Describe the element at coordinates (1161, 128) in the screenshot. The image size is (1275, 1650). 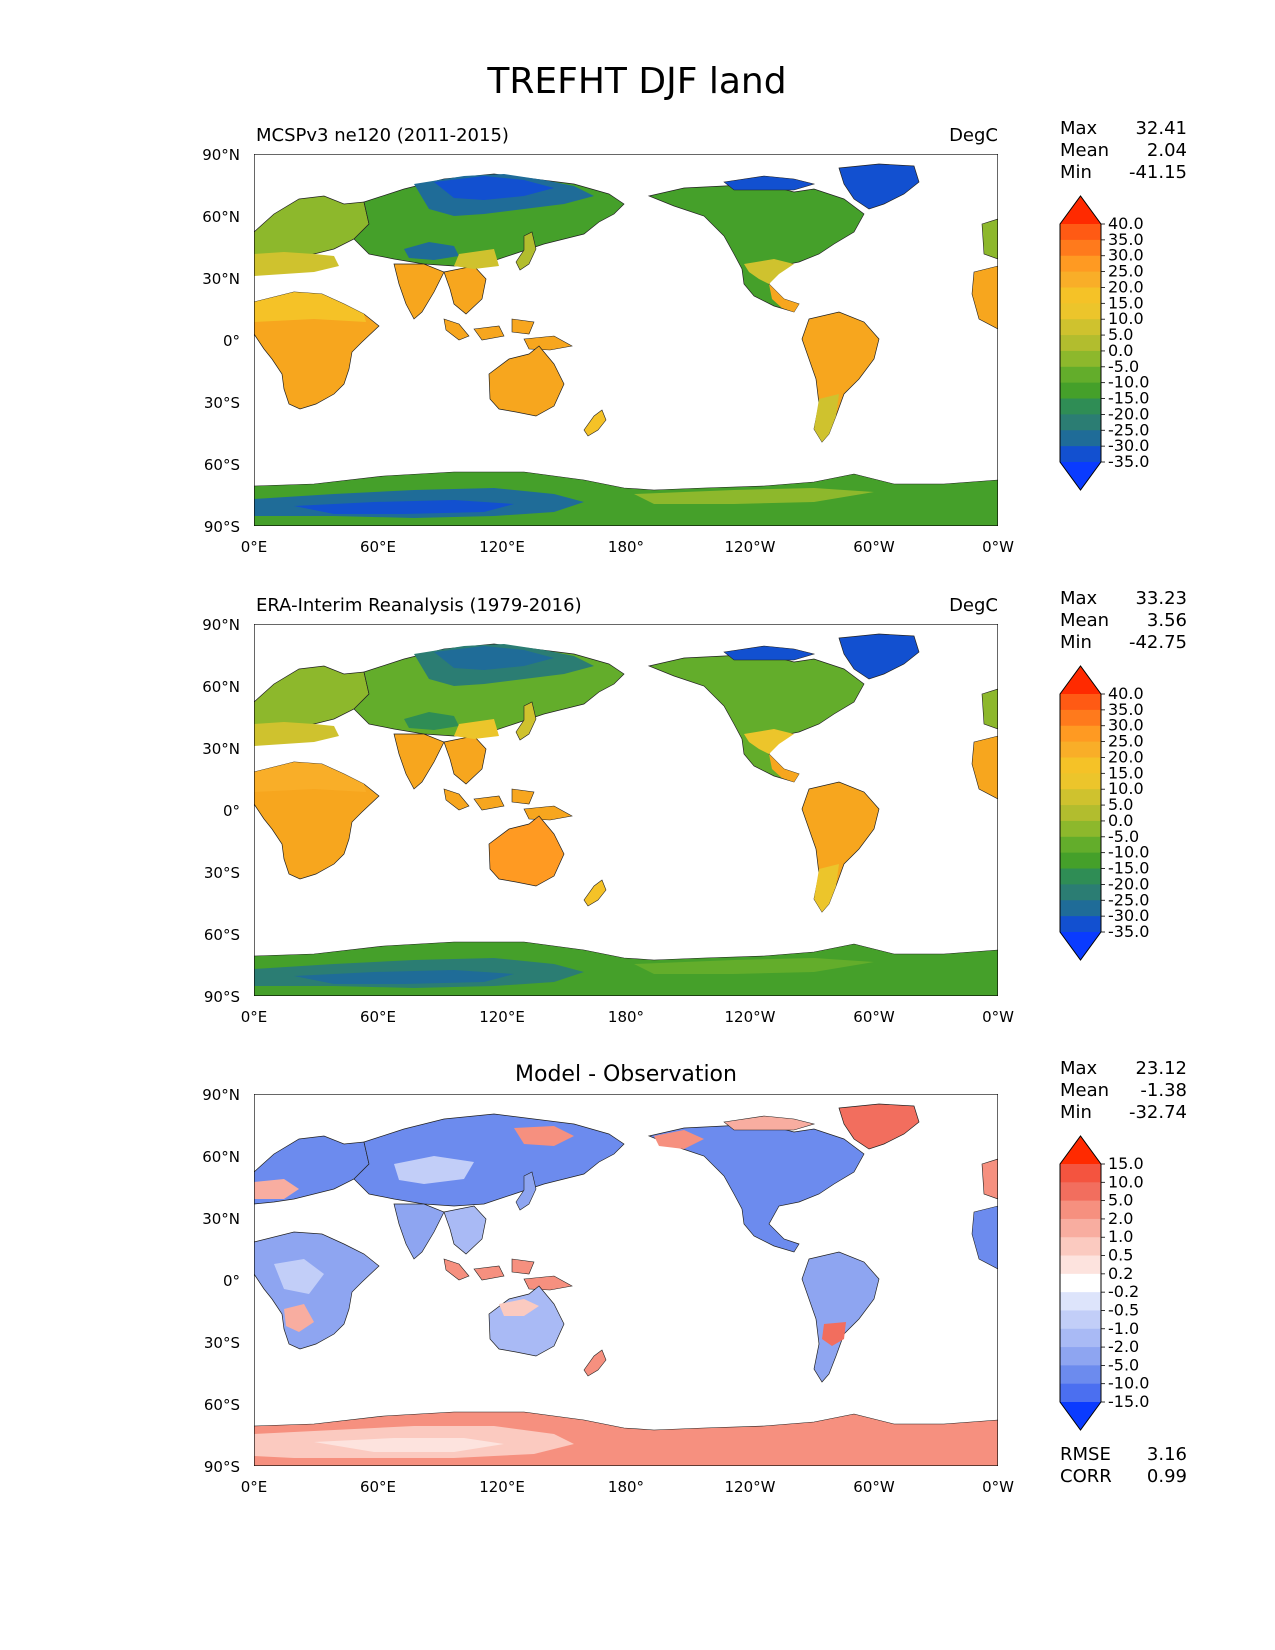
I see `stat-value-max: 32.41` at that location.